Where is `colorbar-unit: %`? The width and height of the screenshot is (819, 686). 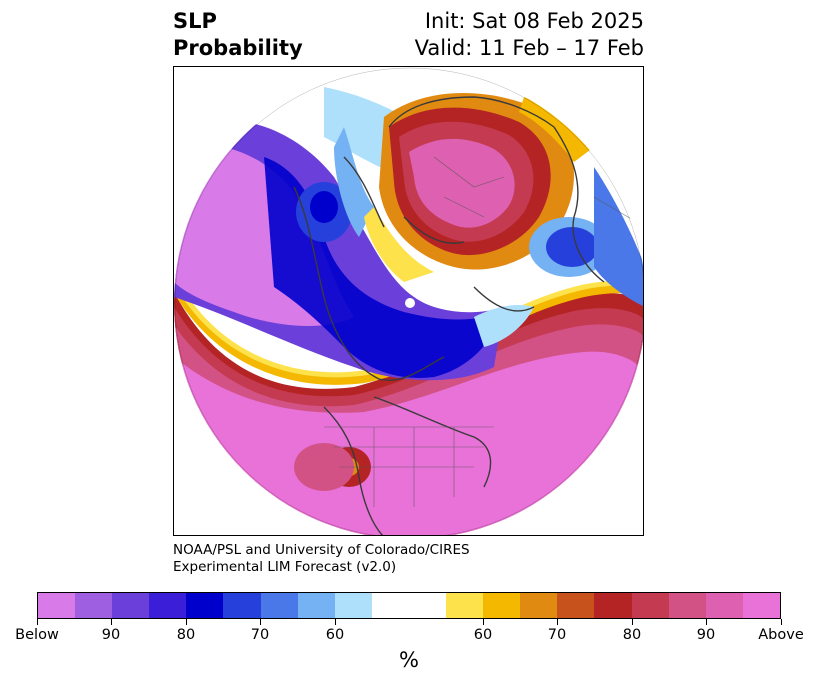
colorbar-unit: % is located at coordinates (409, 660).